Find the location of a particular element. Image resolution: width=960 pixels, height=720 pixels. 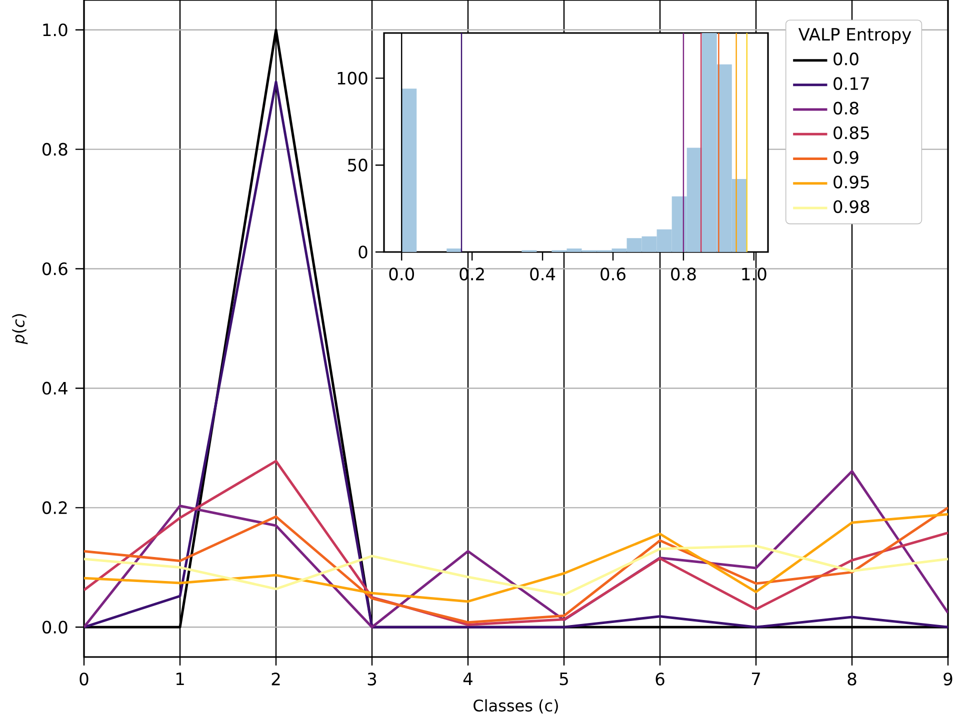

y-tick-label: 50 is located at coordinates (358, 165).